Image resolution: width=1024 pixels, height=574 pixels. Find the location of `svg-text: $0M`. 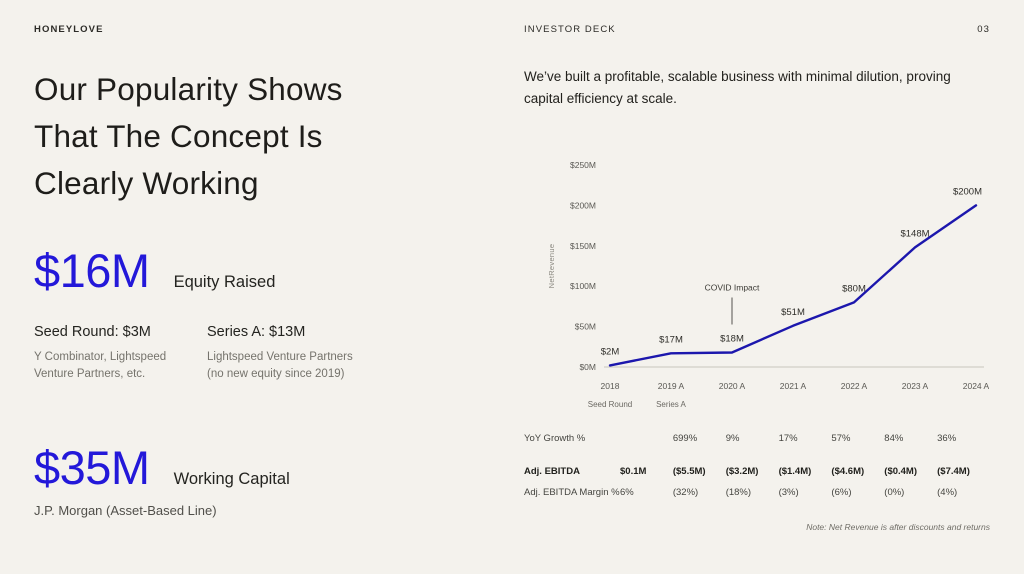

svg-text: $0M is located at coordinates (587, 367).